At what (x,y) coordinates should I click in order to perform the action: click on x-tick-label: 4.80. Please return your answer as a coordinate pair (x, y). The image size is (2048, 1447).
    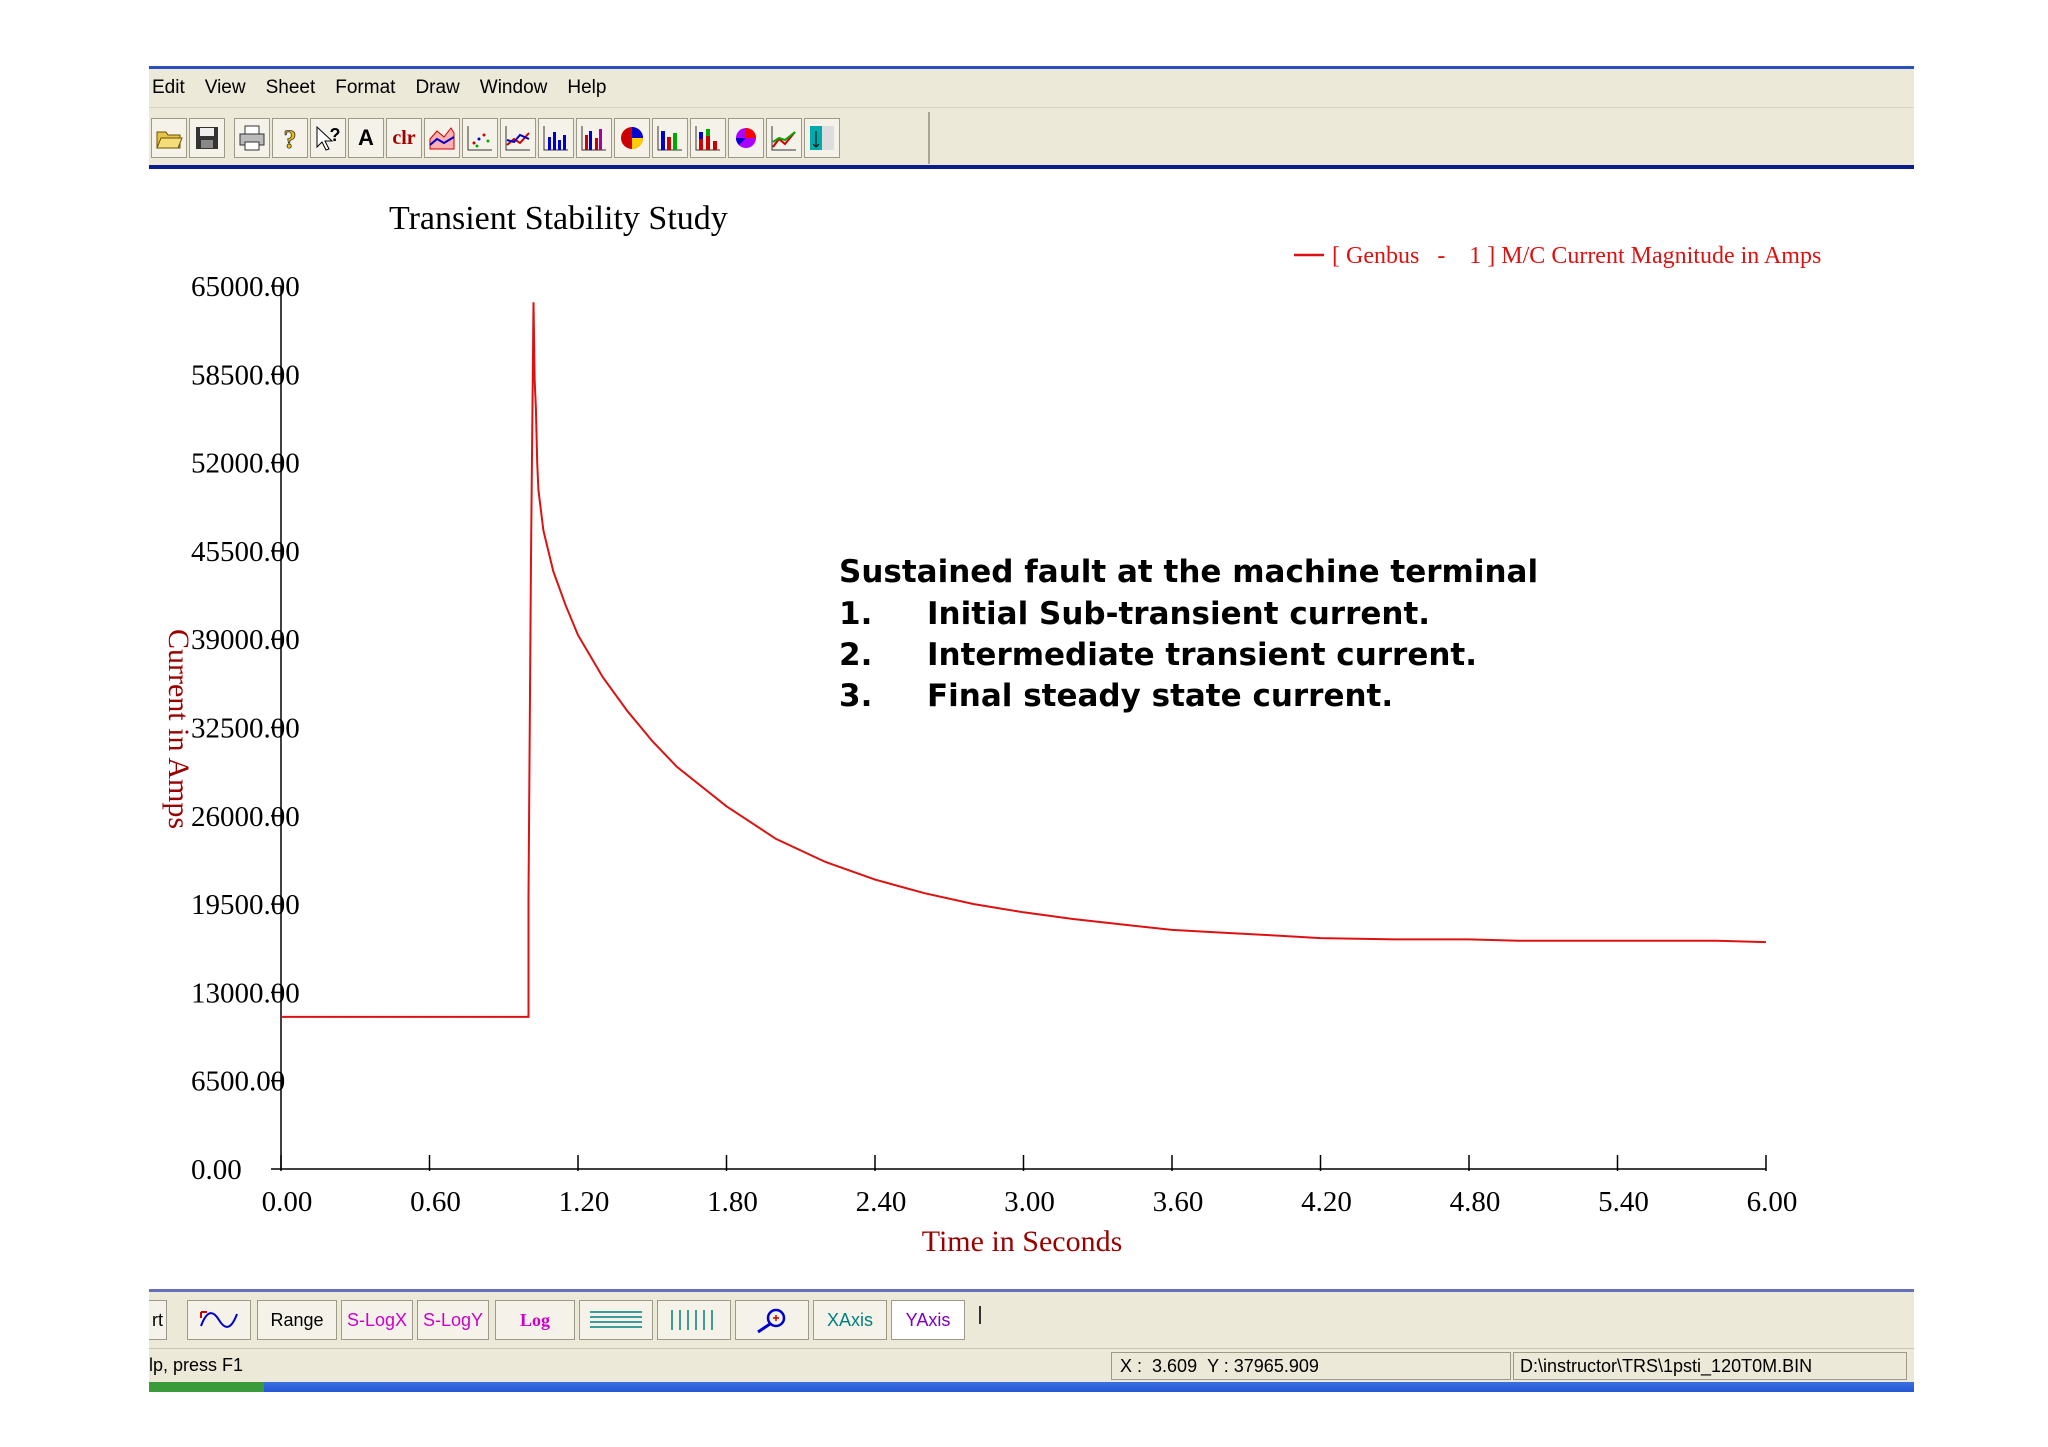
    Looking at the image, I should click on (1475, 1202).